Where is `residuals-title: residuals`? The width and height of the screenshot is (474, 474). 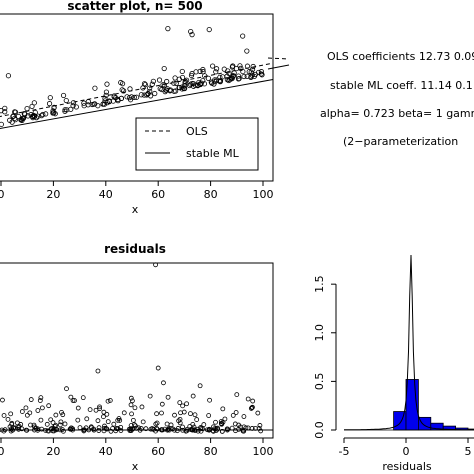 residuals-title: residuals is located at coordinates (135, 249).